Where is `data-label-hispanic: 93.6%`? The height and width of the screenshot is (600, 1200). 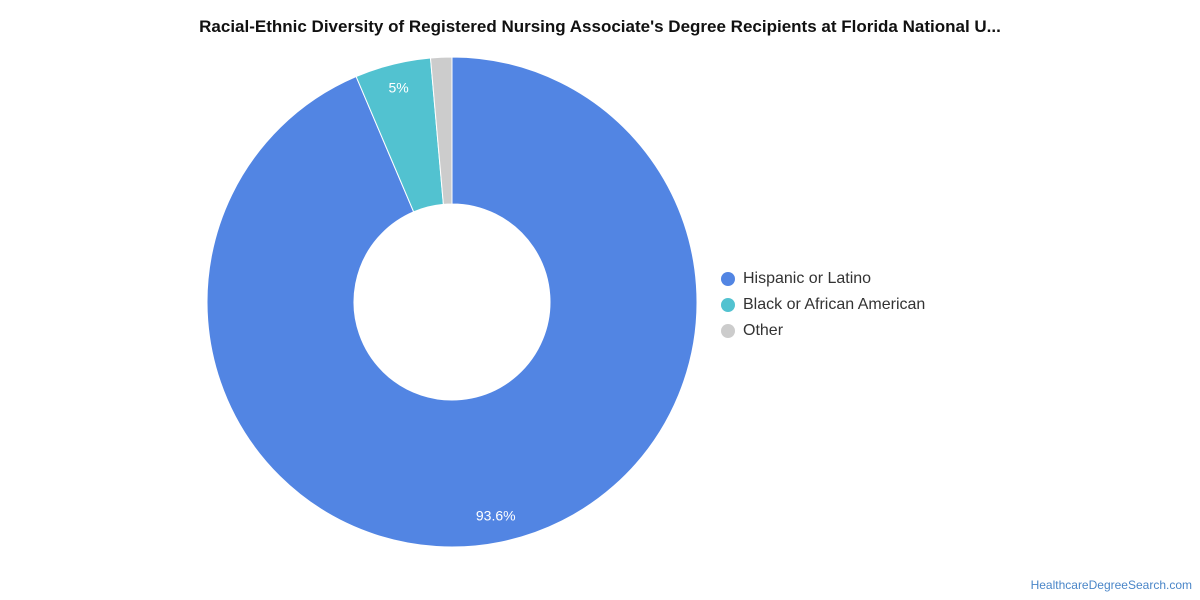 data-label-hispanic: 93.6% is located at coordinates (496, 515).